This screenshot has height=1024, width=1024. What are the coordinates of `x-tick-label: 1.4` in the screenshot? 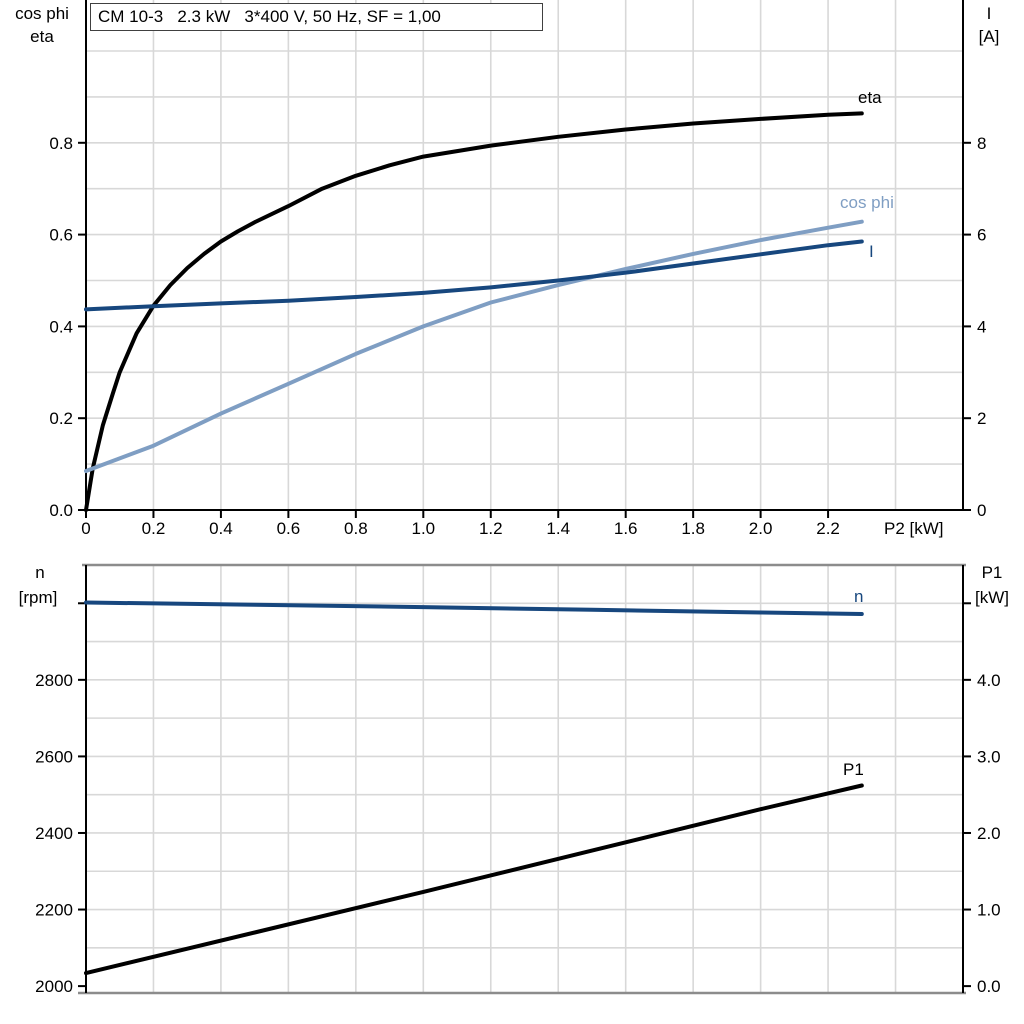 It's located at (558, 528).